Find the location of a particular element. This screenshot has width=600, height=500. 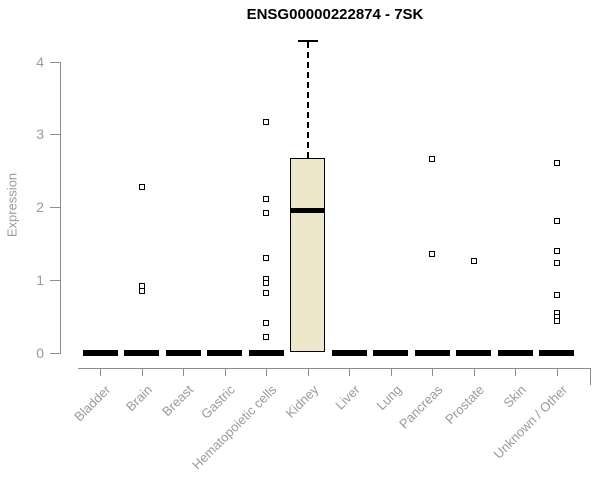

x-category-label: Bladder is located at coordinates (92, 403).